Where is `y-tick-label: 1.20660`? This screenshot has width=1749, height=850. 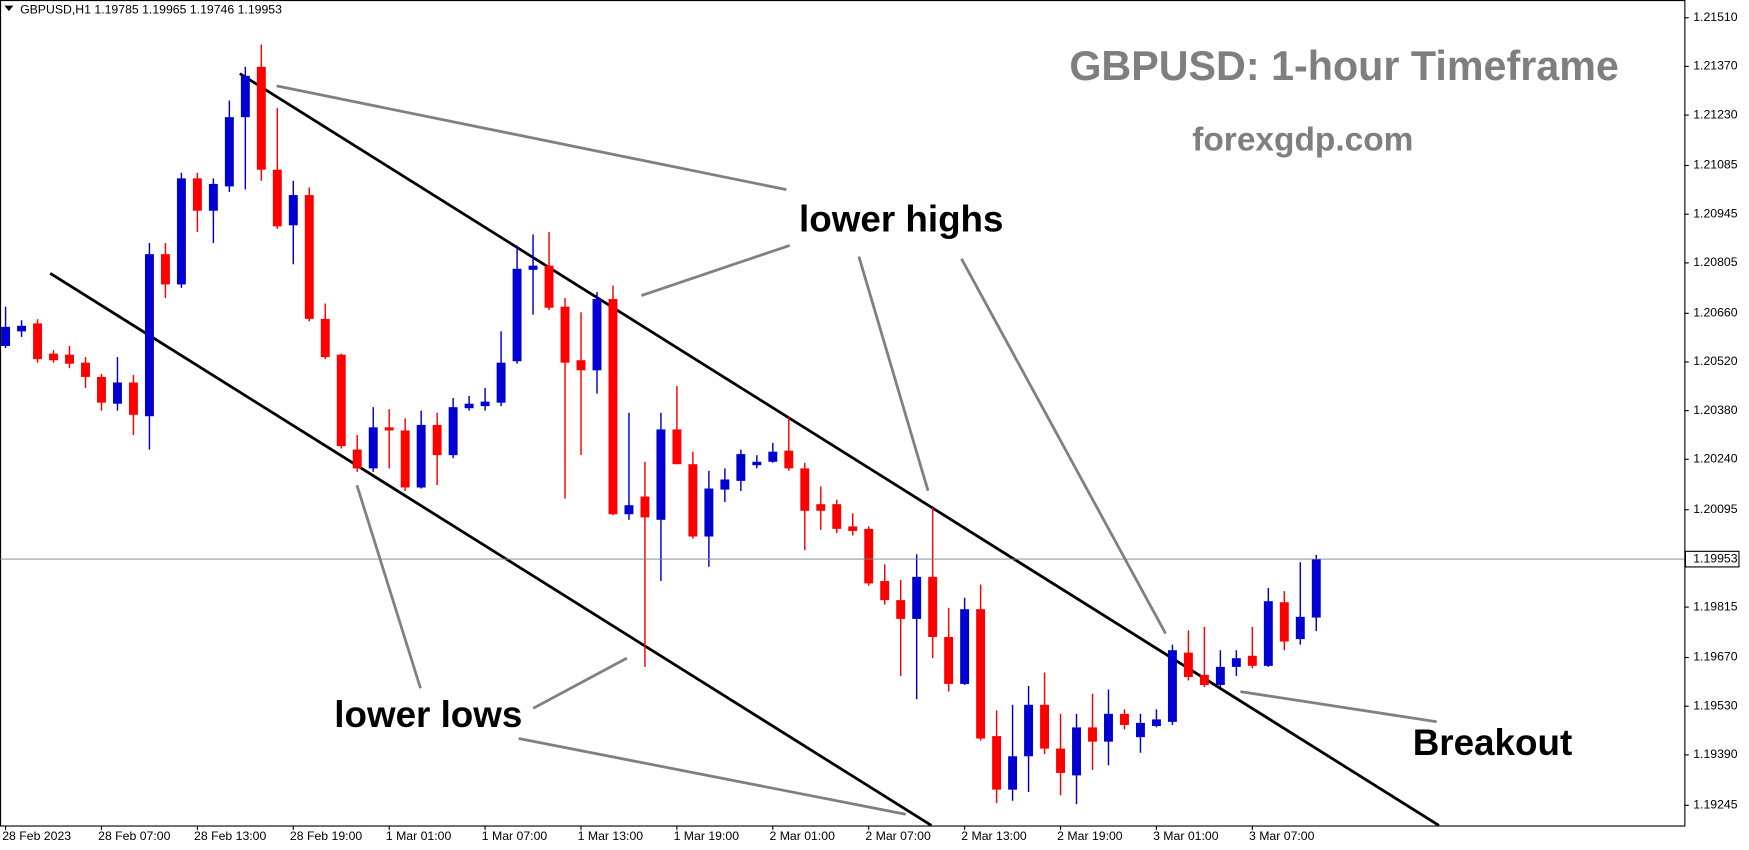 y-tick-label: 1.20660 is located at coordinates (1715, 313).